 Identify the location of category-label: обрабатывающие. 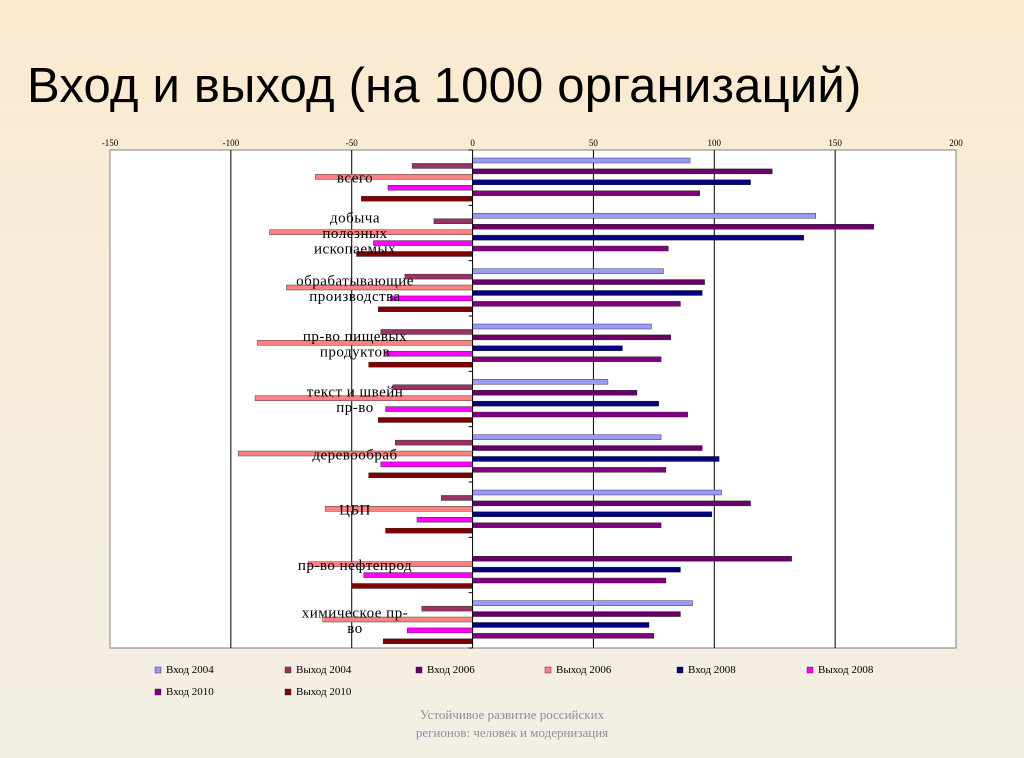
(355, 282).